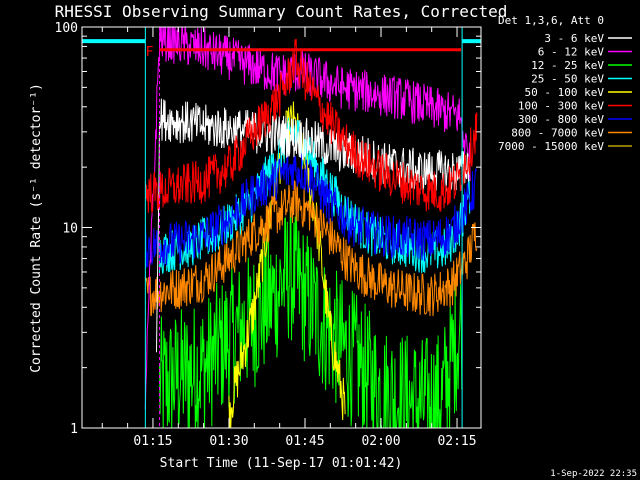 The image size is (640, 480). Describe the element at coordinates (571, 52) in the screenshot. I see `legend-label: 6 - 12 keV` at that location.